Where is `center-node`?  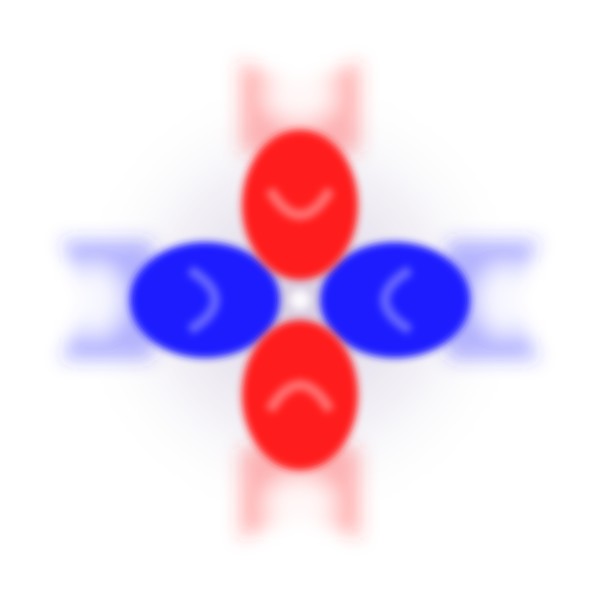
center-node is located at coordinates (300, 300).